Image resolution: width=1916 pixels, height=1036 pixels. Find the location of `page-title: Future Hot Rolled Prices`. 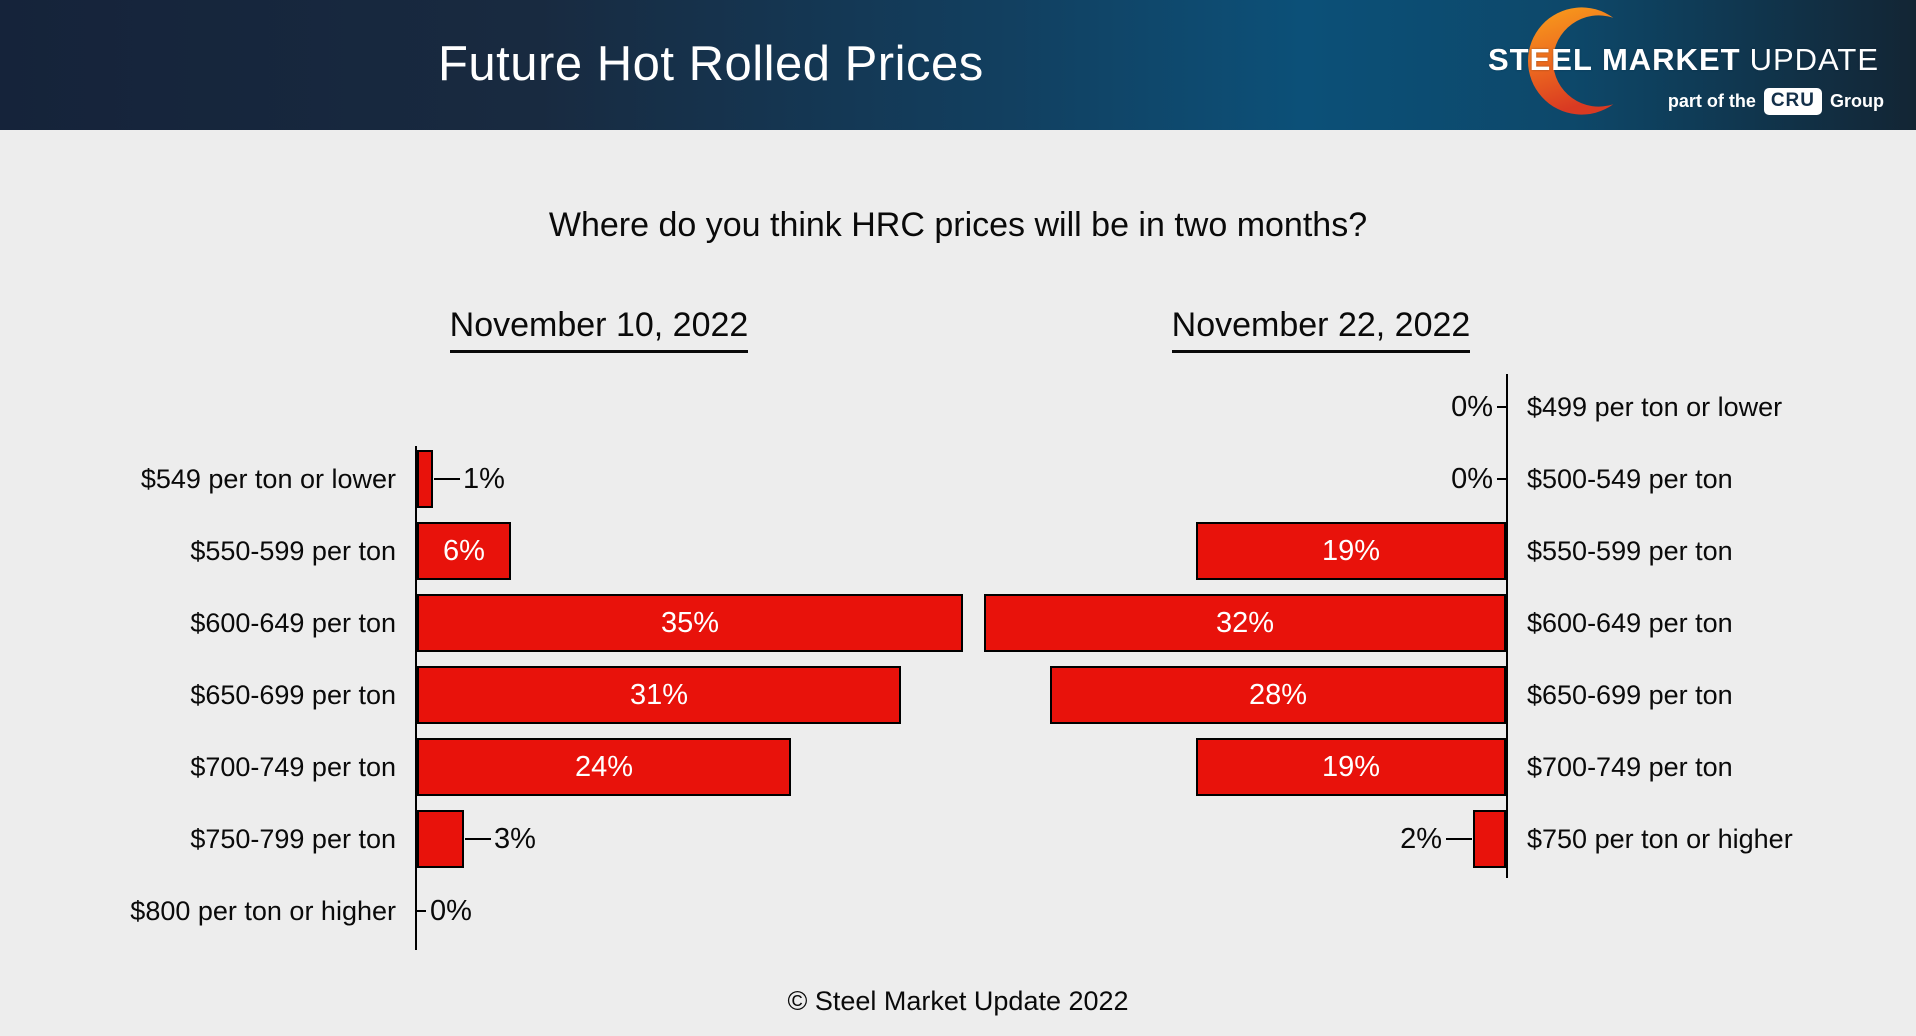

page-title: Future Hot Rolled Prices is located at coordinates (711, 64).